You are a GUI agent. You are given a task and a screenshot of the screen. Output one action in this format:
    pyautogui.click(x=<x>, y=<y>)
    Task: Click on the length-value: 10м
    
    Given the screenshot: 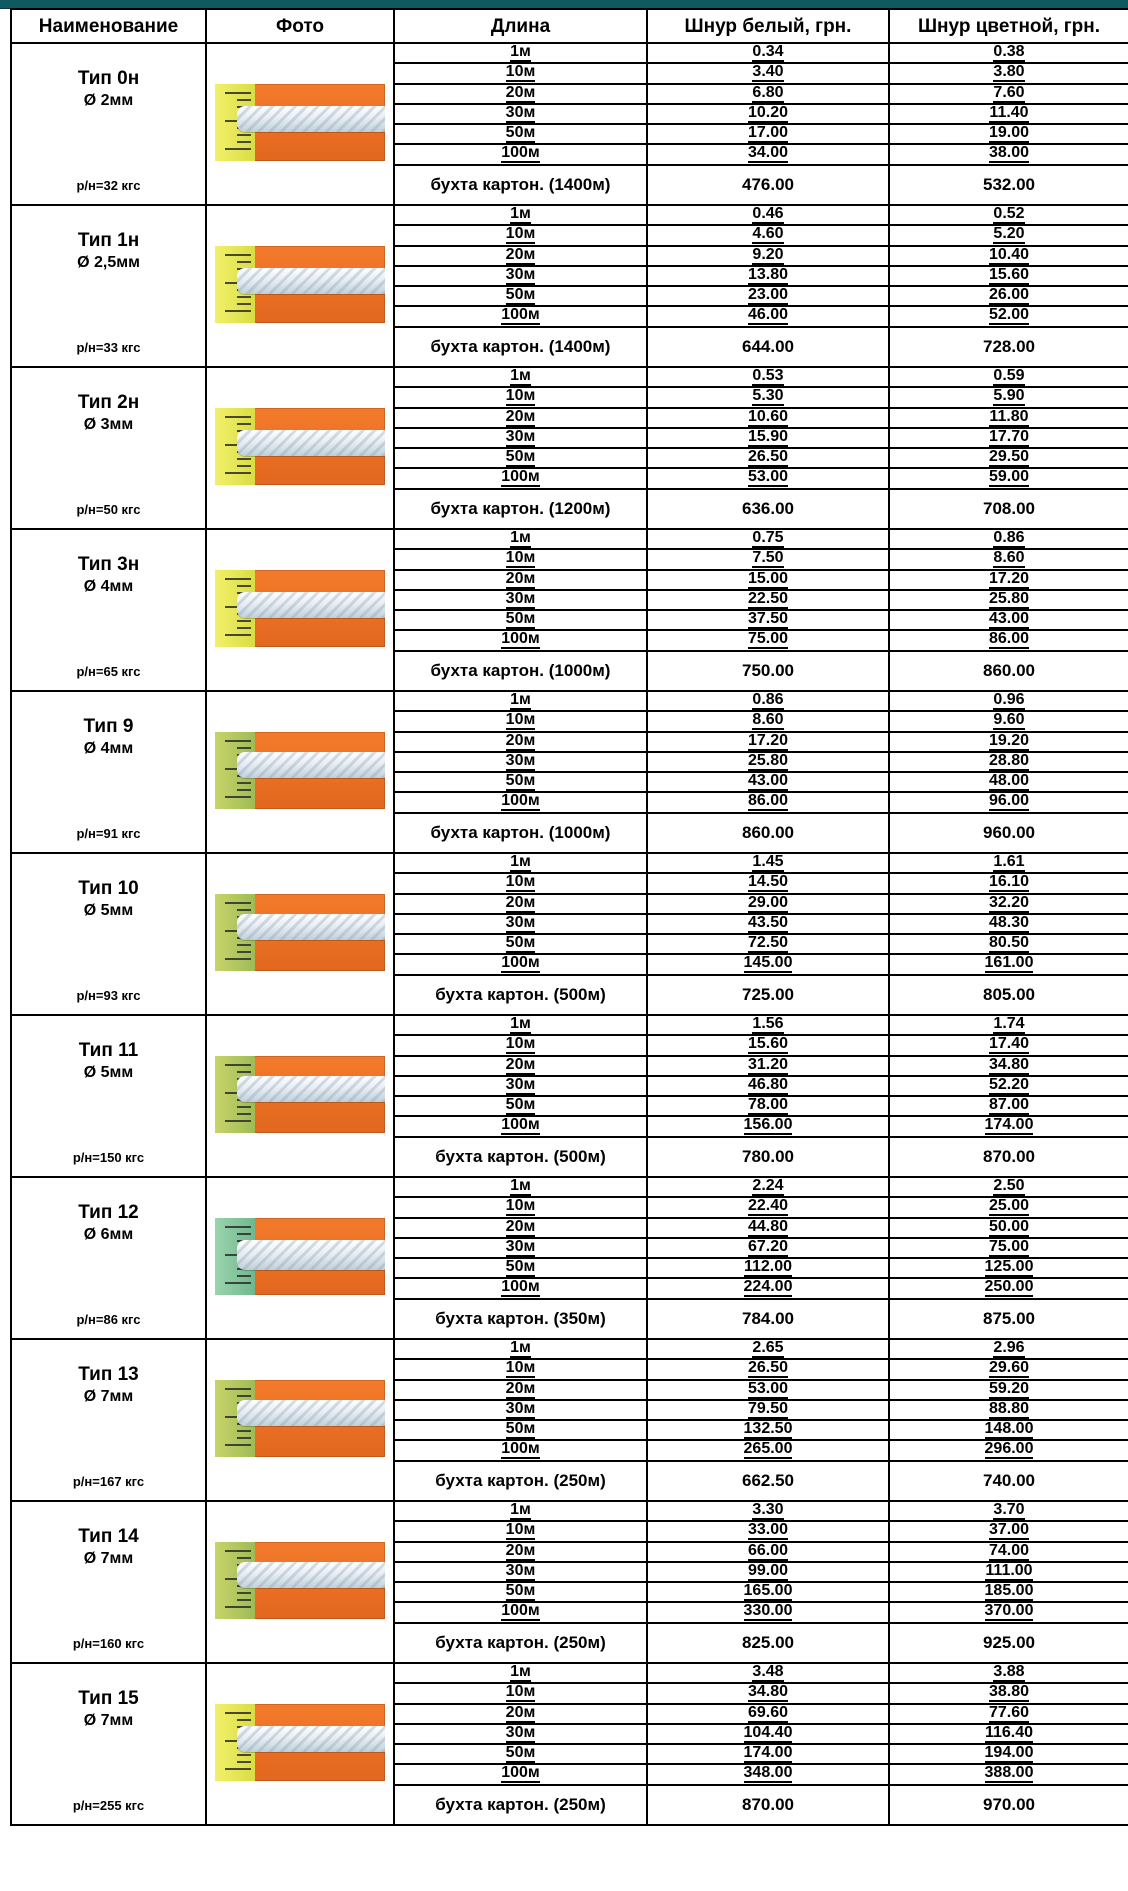 What is the action you would take?
    pyautogui.click(x=520, y=559)
    